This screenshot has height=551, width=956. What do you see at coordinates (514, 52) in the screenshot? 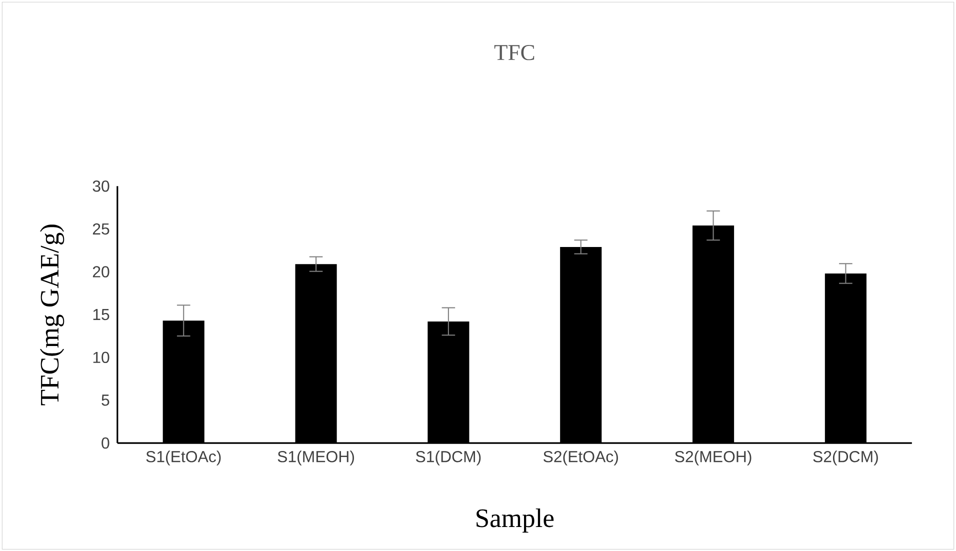
I see `chart-title: TFC` at bounding box center [514, 52].